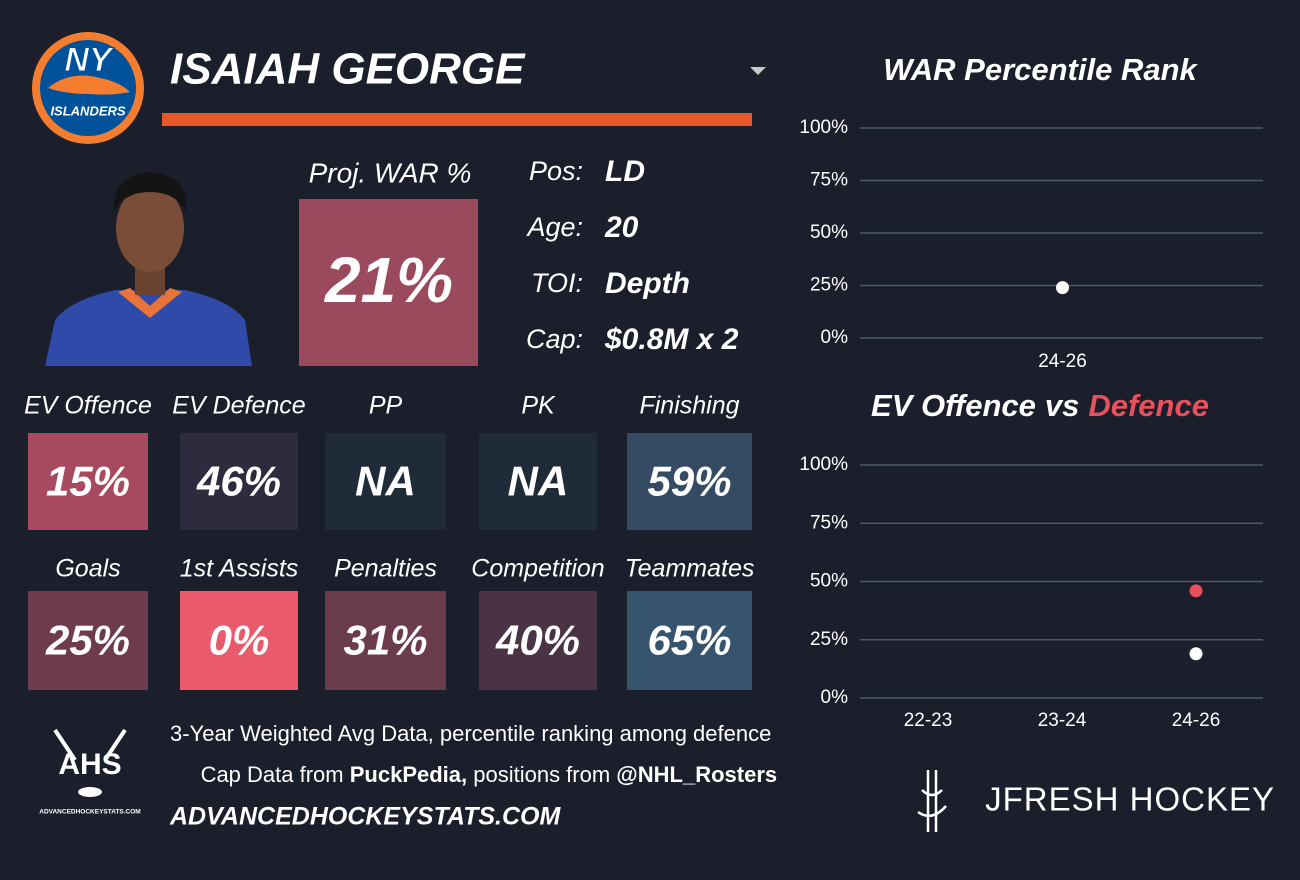 Image resolution: width=1300 pixels, height=880 pixels. Describe the element at coordinates (554, 339) in the screenshot. I see `bio-label: Cap:` at that location.